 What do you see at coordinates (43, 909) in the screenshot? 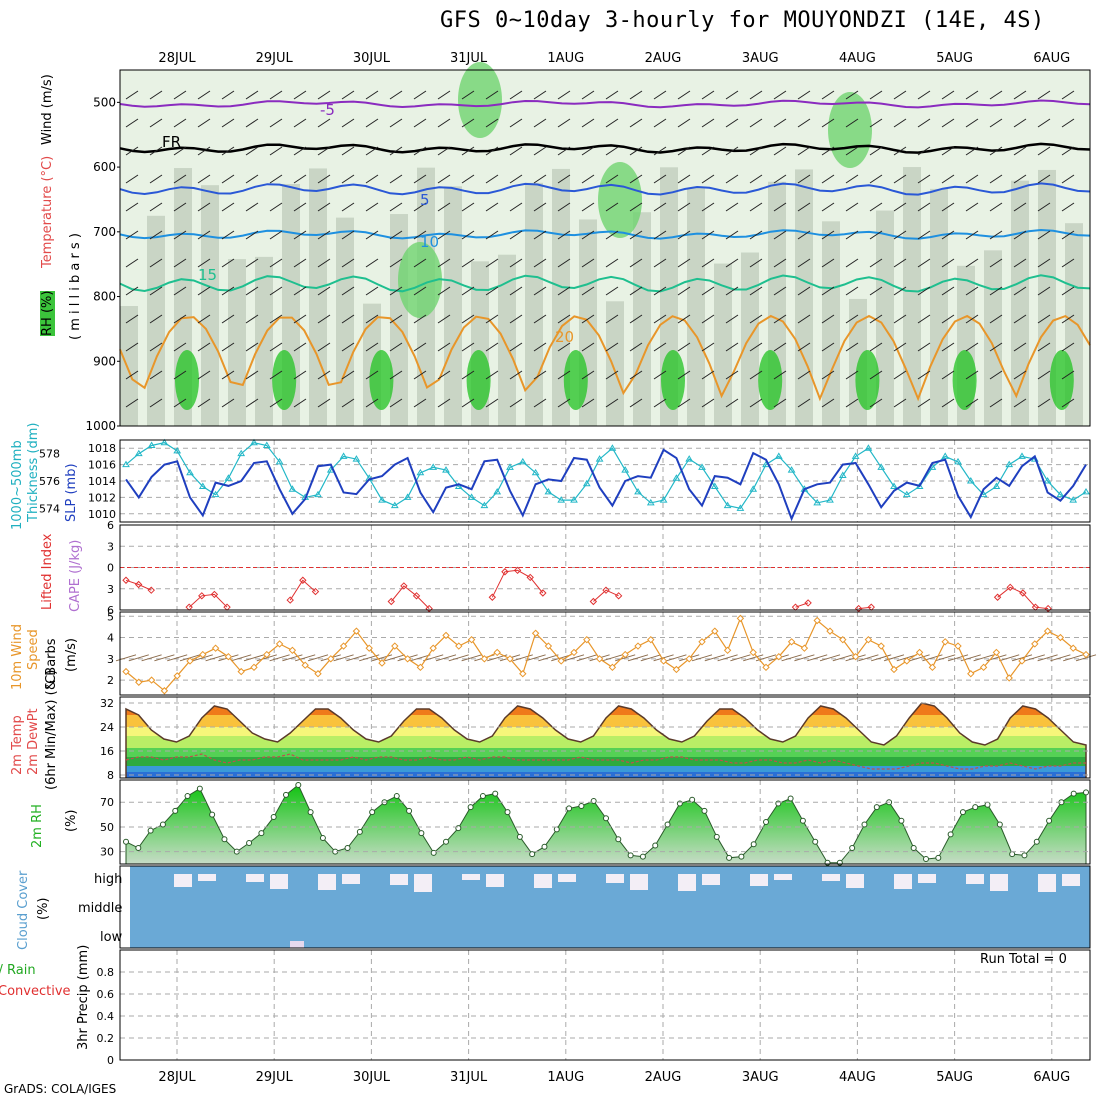
I see `p7-b-label: (%)` at bounding box center [43, 909].